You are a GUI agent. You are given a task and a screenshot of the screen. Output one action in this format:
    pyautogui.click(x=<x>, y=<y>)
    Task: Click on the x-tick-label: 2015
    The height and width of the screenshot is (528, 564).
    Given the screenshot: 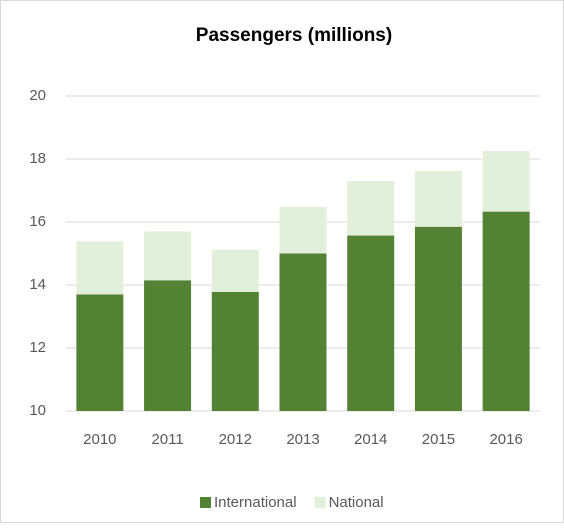 What is the action you would take?
    pyautogui.click(x=438, y=439)
    